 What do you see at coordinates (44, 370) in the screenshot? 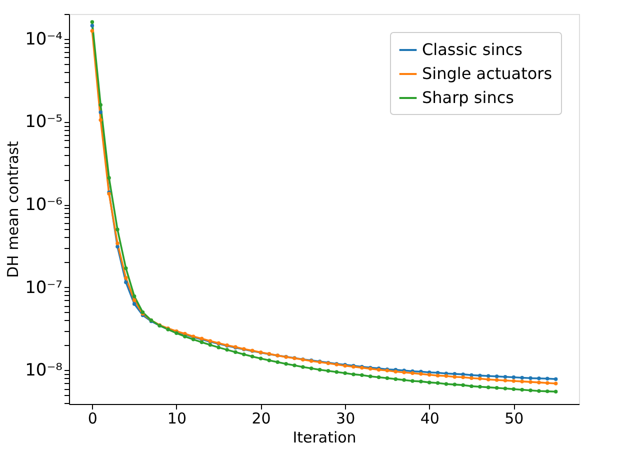
I see `y-tick-label: 10⁻⁸` at bounding box center [44, 370].